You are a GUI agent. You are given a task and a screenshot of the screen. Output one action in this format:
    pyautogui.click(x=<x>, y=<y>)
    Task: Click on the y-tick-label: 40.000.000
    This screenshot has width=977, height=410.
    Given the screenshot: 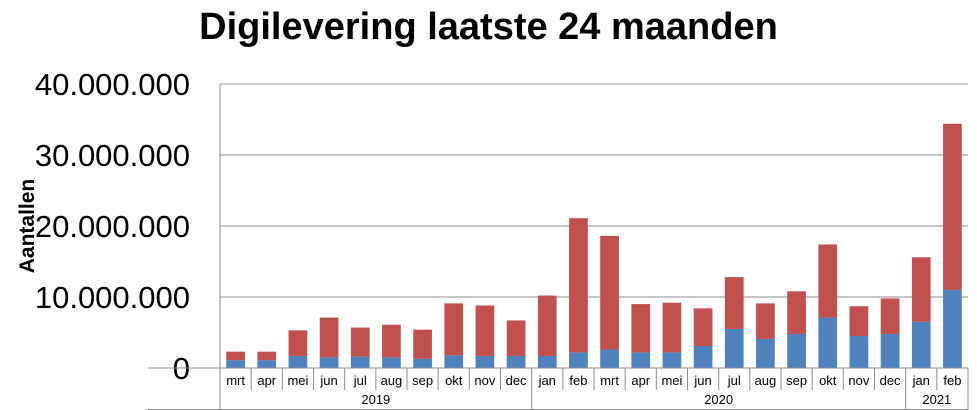 What is the action you would take?
    pyautogui.click(x=112, y=84)
    